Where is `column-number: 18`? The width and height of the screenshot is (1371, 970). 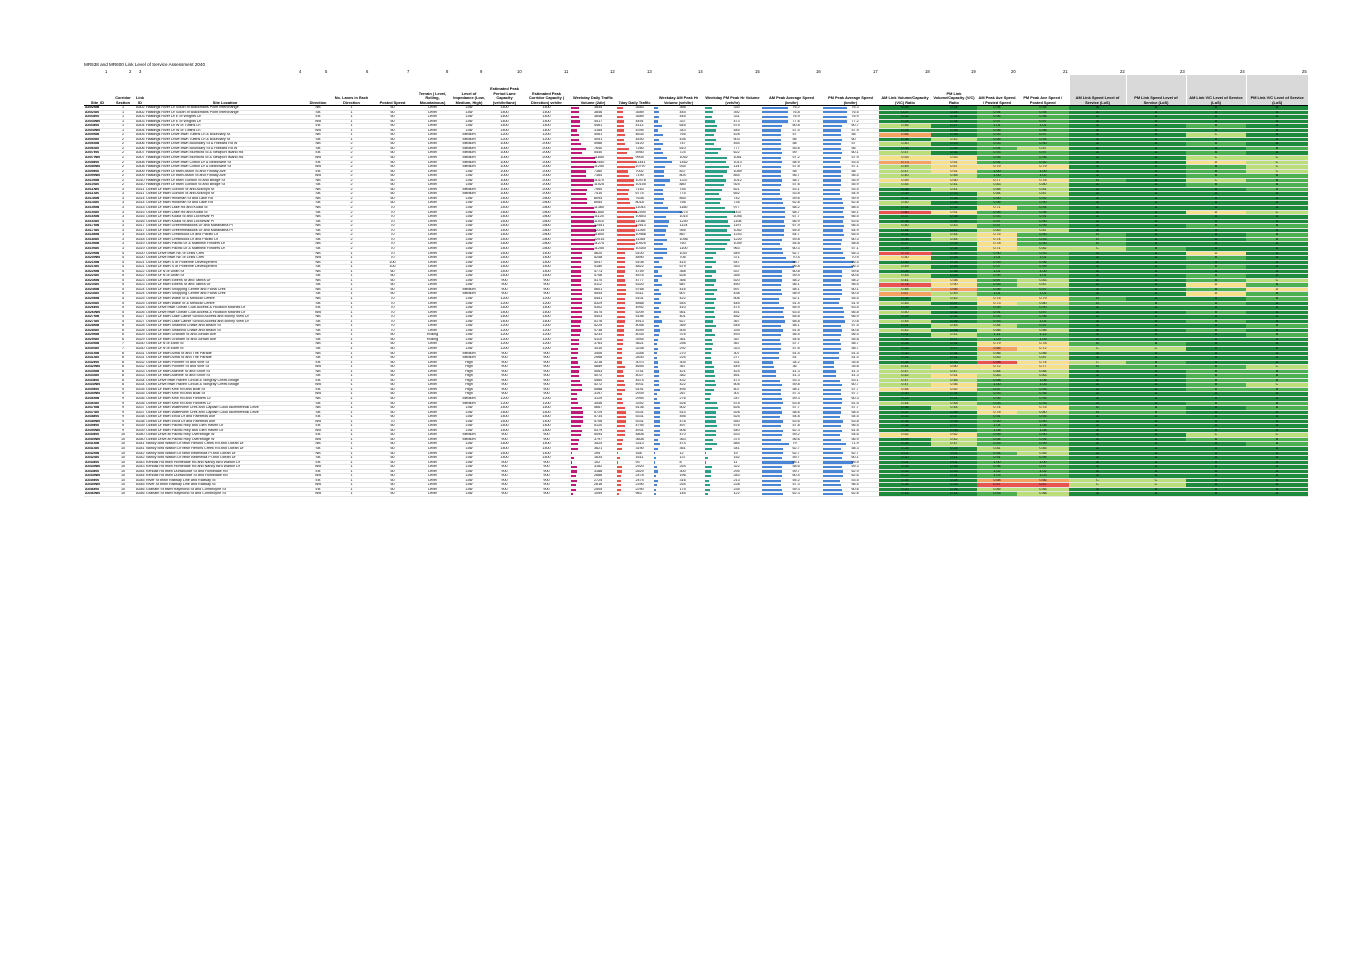
column-number: 18 is located at coordinates (927, 71).